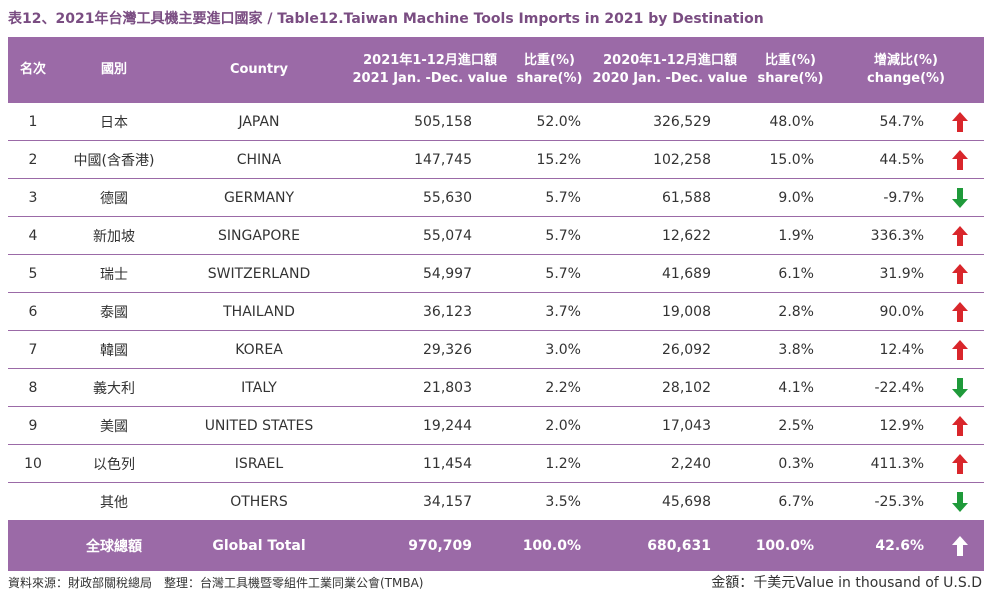  What do you see at coordinates (430, 425) in the screenshot?
I see `row-value-2021: 19,244` at bounding box center [430, 425].